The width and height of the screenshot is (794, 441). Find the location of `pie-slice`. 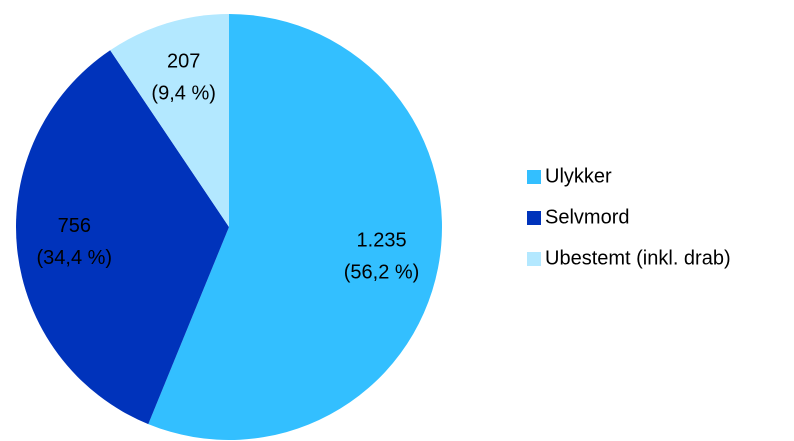

pie-slice is located at coordinates (169, 120).